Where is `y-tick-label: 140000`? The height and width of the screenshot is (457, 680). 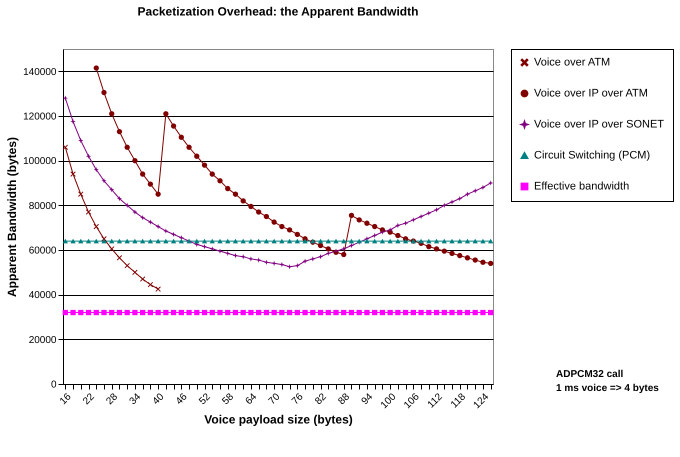
y-tick-label: 140000 is located at coordinates (40, 72).